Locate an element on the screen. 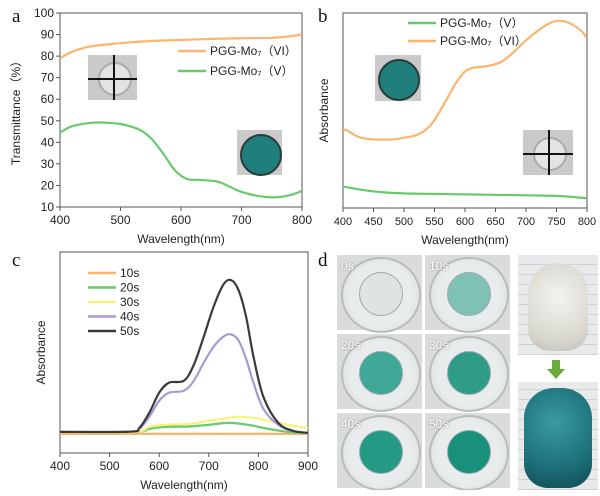  y-tick-label: 100 is located at coordinates (44, 13).